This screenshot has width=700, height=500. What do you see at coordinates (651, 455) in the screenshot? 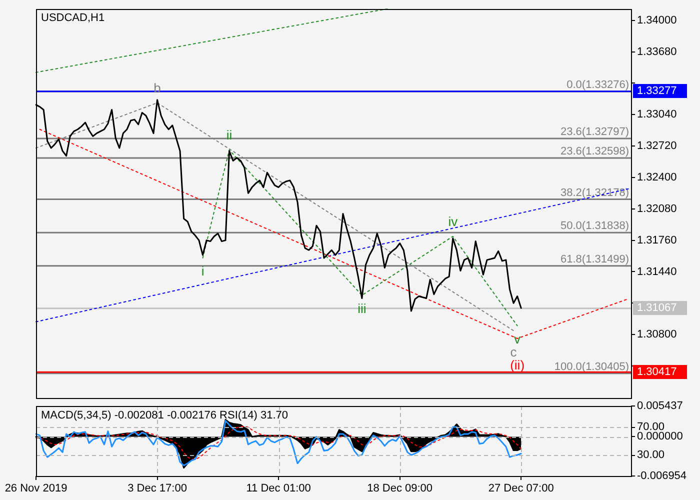
I see `y2-tick-label: 30.00` at bounding box center [651, 455].